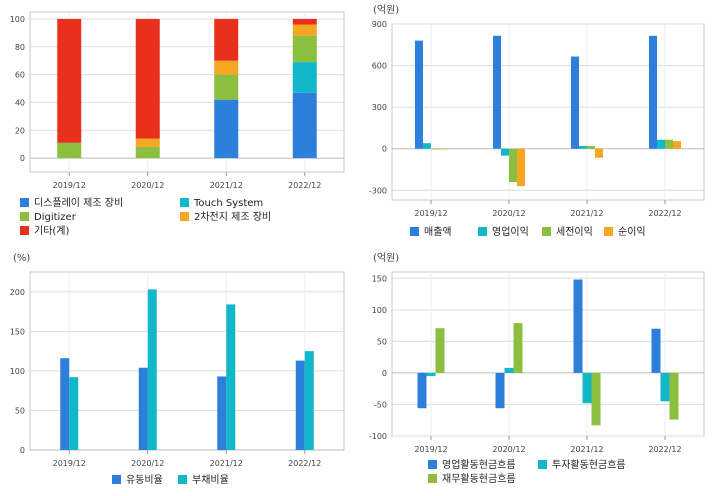 Image resolution: width=720 pixels, height=496 pixels. I want to click on y-unit-label: (억원), so click(386, 10).